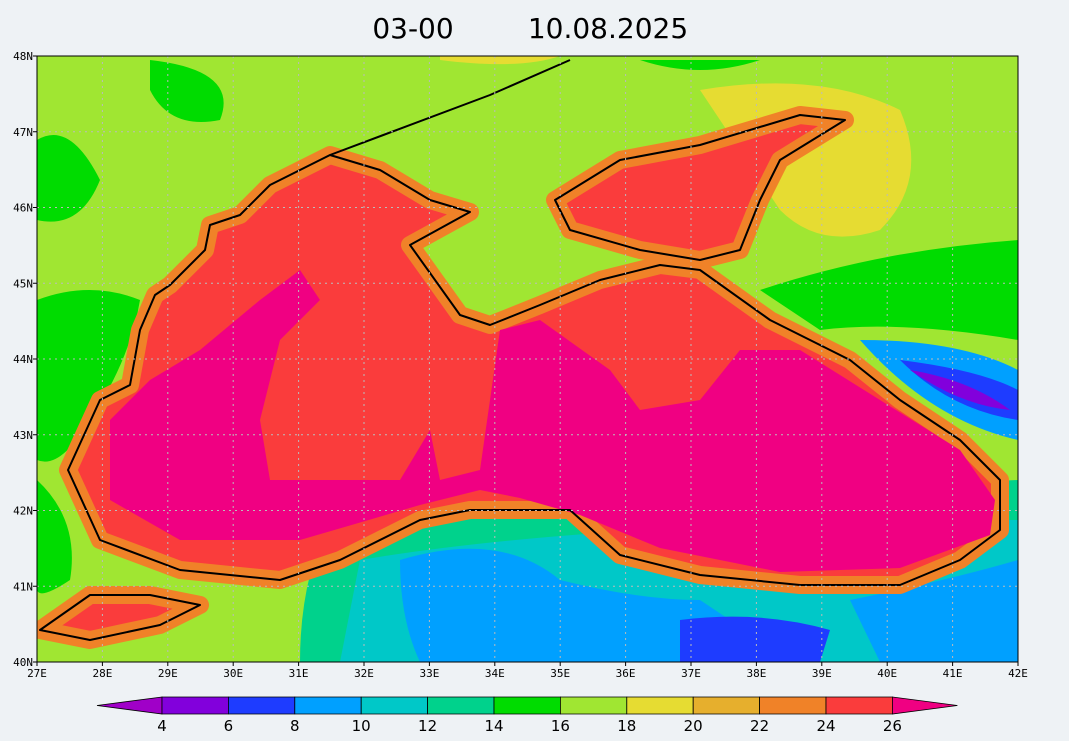  I want to click on lon-label: 41E, so click(953, 673).